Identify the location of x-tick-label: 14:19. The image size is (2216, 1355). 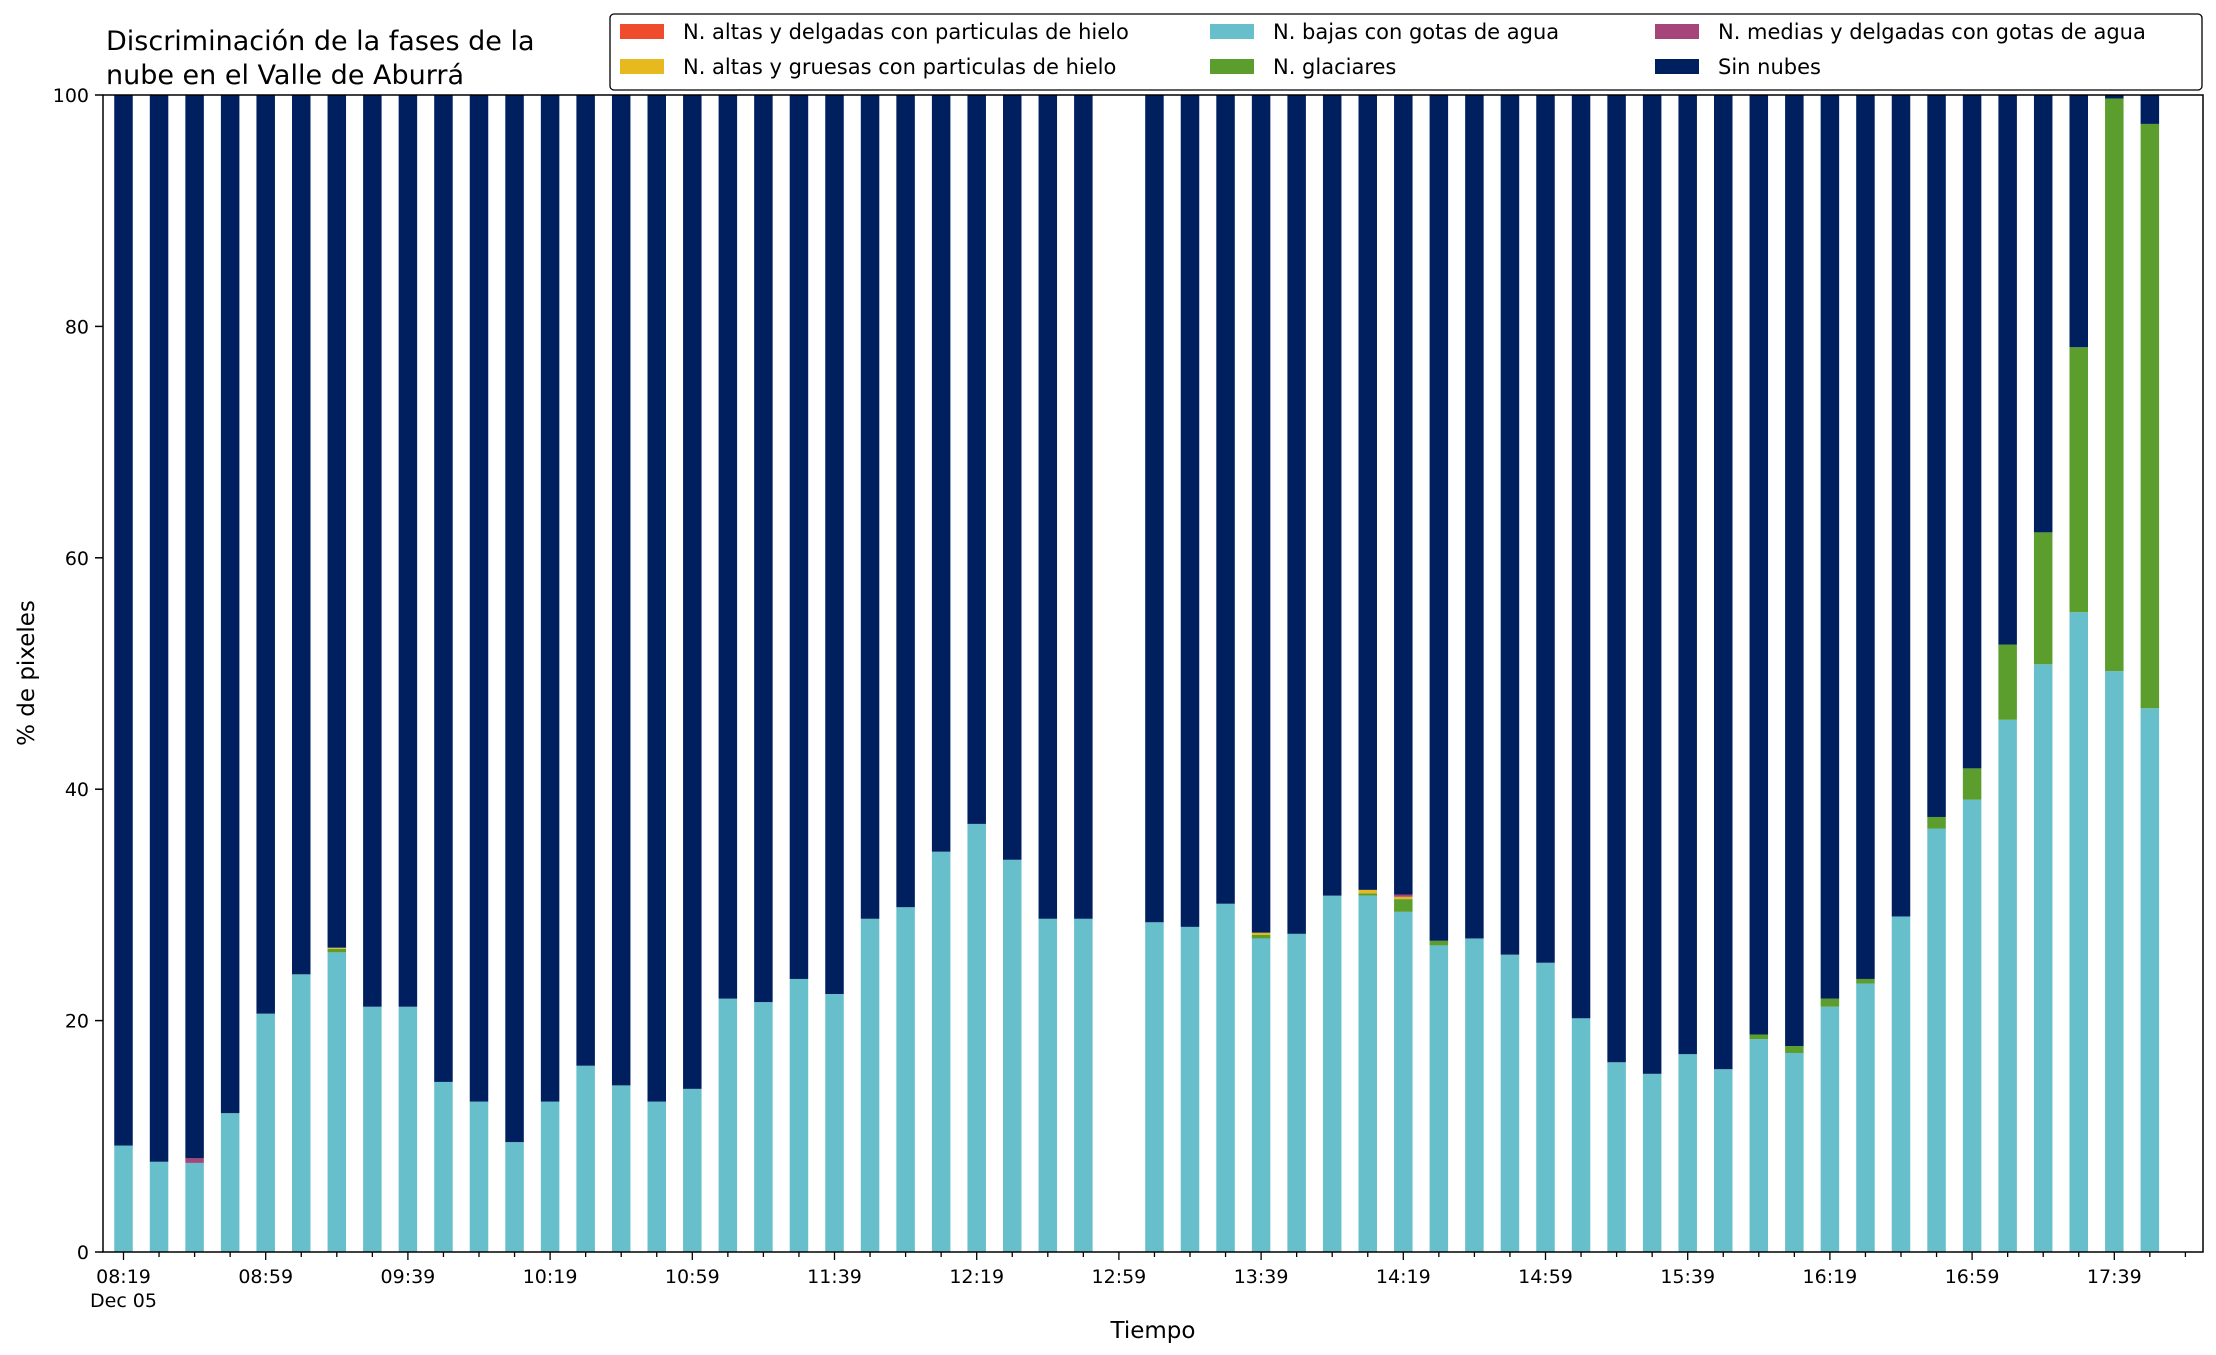
(1403, 1277).